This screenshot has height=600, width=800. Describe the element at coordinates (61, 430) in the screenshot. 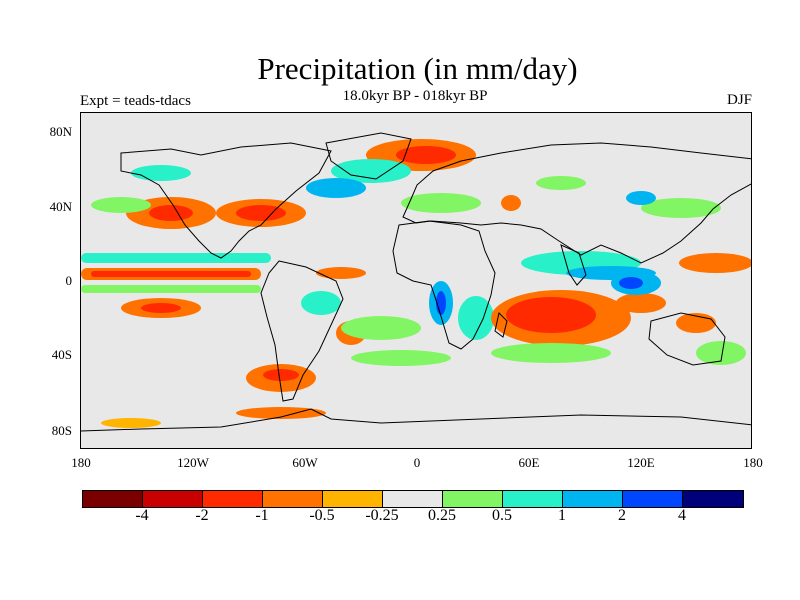

I see `lat-tick-label: 80S` at that location.